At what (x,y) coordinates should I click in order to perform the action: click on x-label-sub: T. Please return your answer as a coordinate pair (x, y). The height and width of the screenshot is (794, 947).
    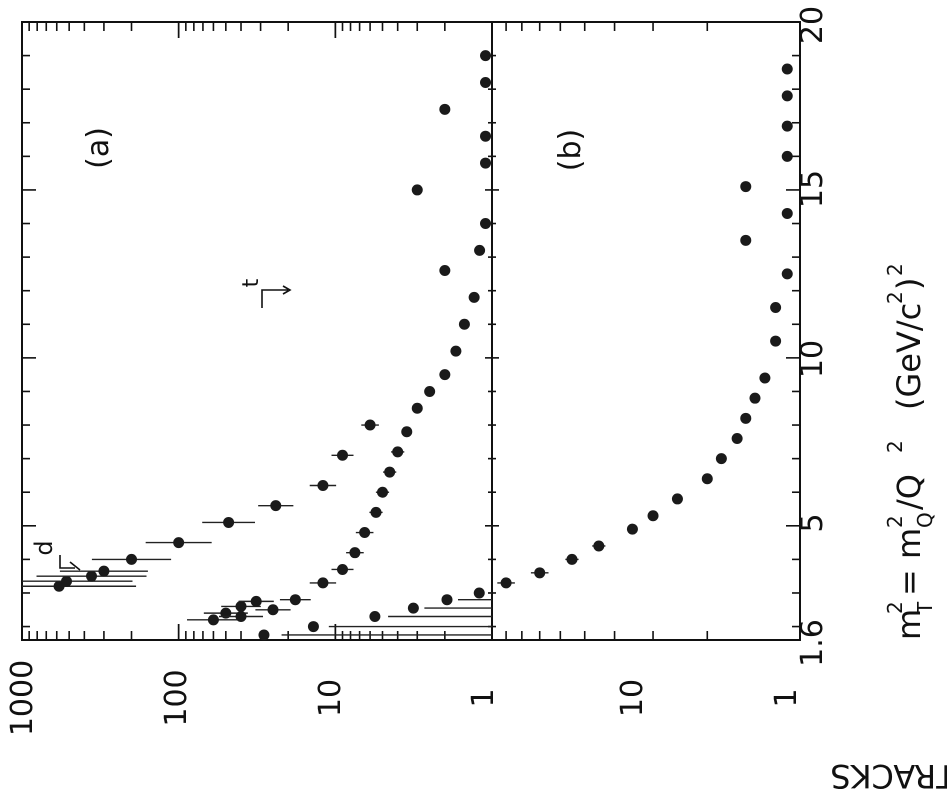
    Looking at the image, I should click on (925, 608).